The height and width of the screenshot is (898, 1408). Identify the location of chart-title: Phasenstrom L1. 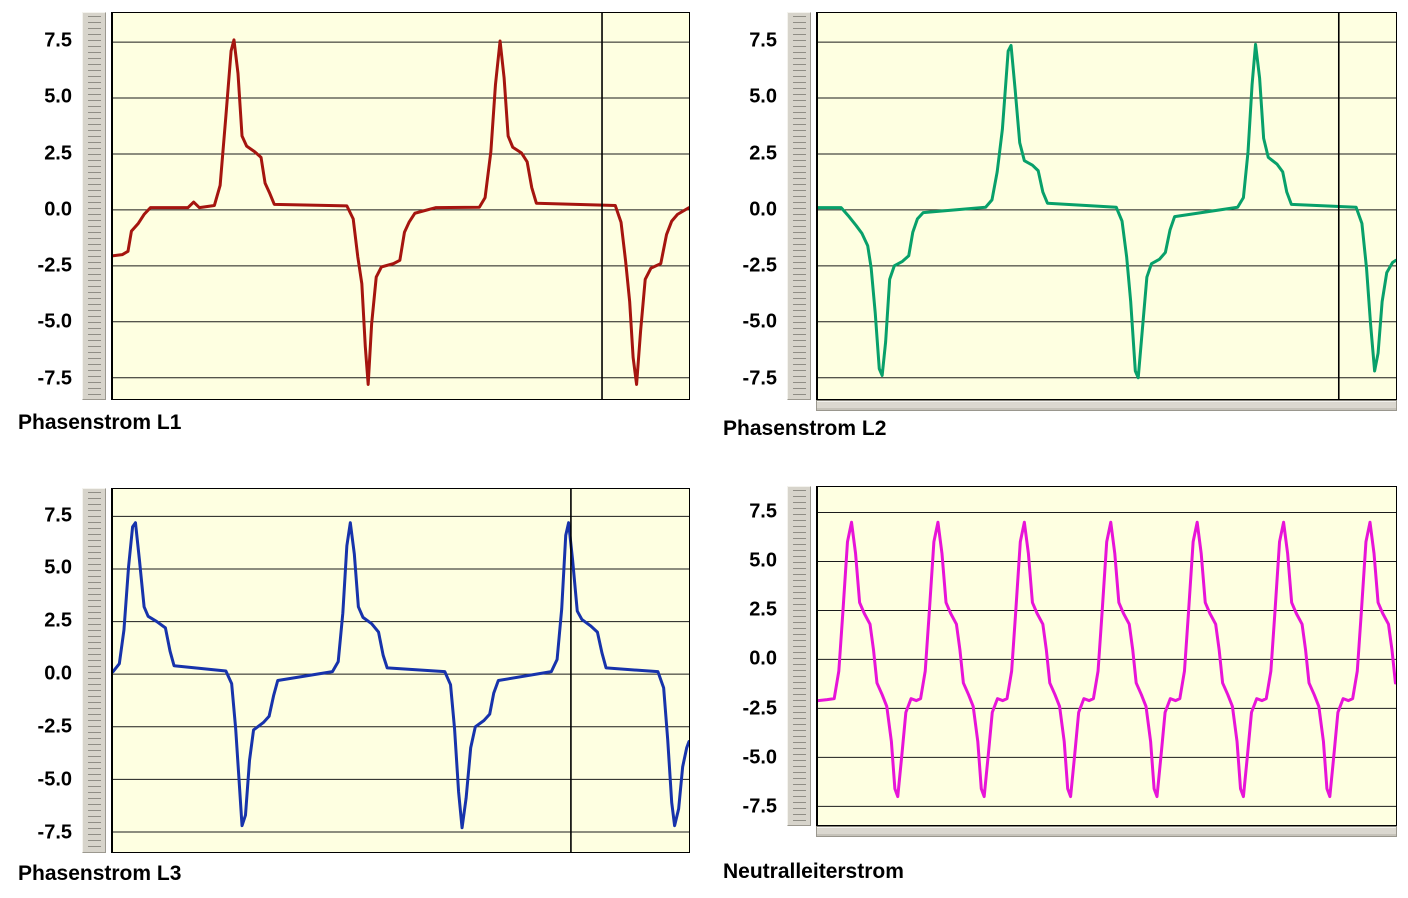
(100, 422).